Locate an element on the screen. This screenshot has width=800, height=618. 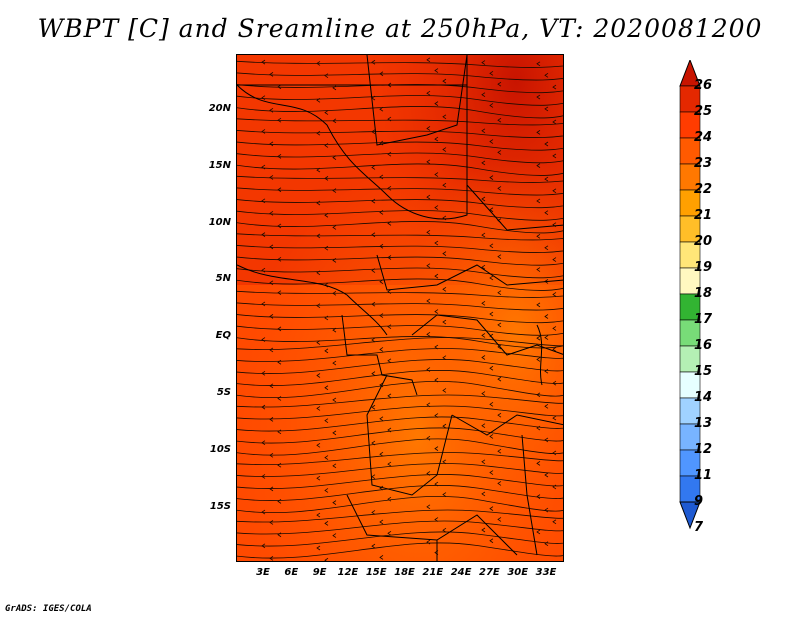
lat-tick-label: 5N is located at coordinates (223, 279).